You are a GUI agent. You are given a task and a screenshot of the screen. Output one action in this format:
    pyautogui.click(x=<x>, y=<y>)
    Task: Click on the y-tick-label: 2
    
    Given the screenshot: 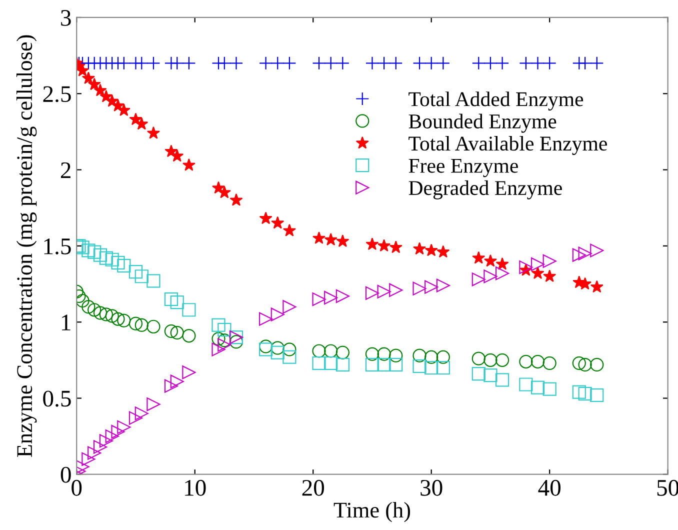 What is the action you would take?
    pyautogui.click(x=65, y=170)
    